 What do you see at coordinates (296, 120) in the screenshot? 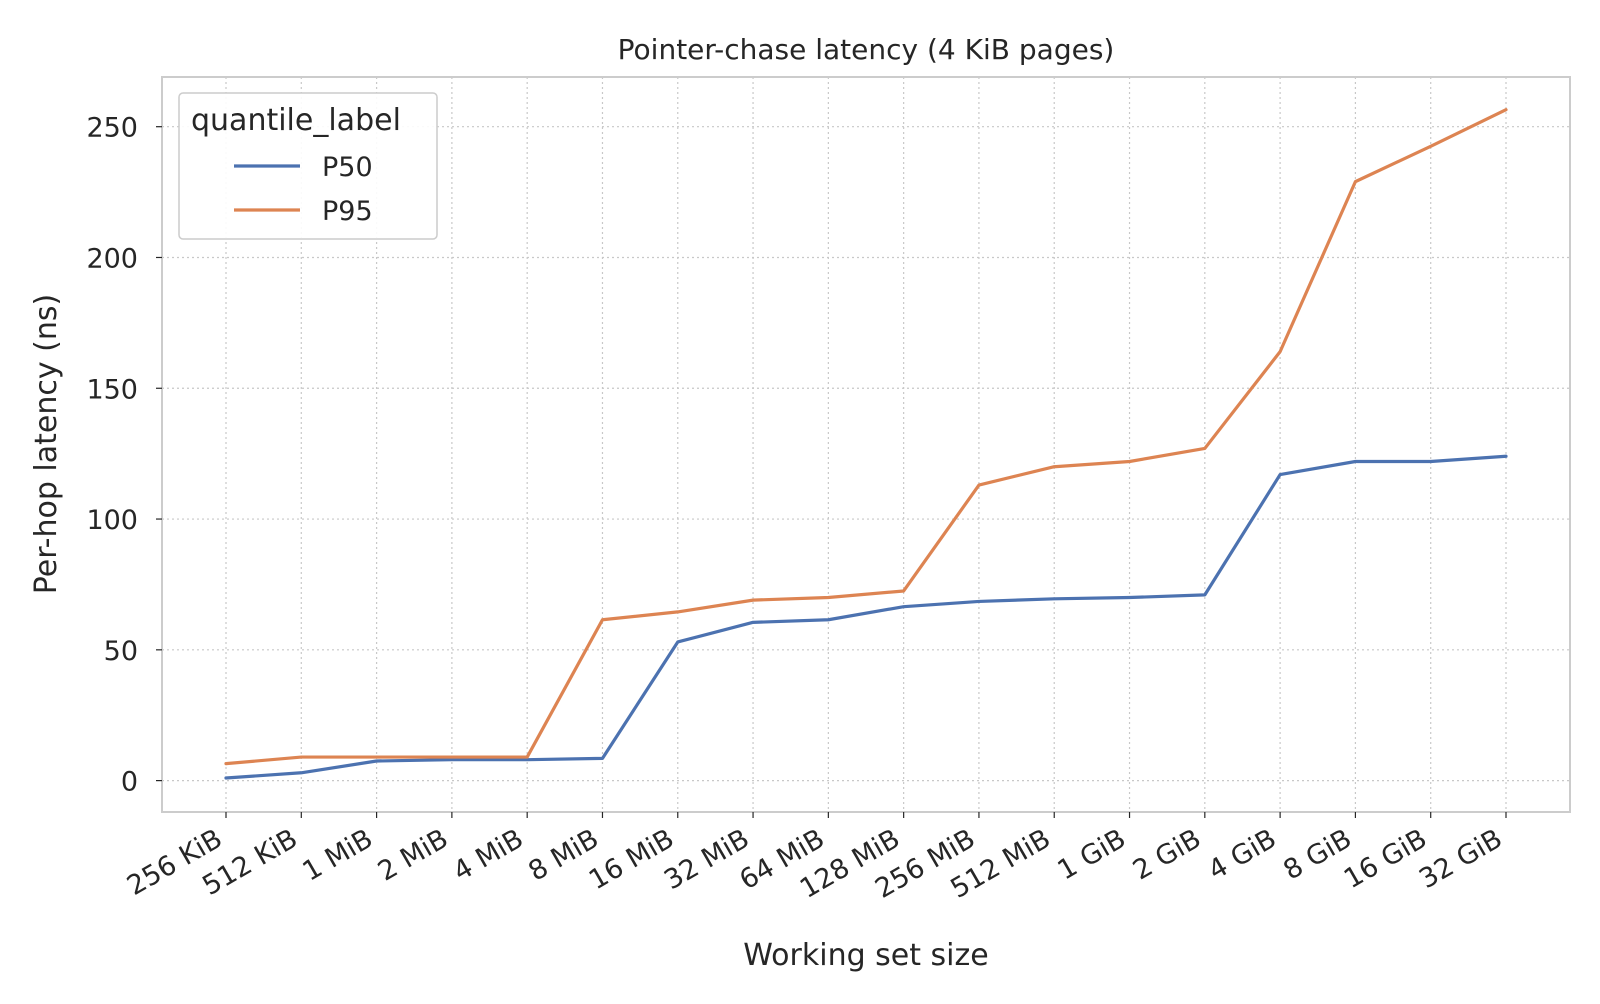
I see `legend-title: quantile_label` at bounding box center [296, 120].